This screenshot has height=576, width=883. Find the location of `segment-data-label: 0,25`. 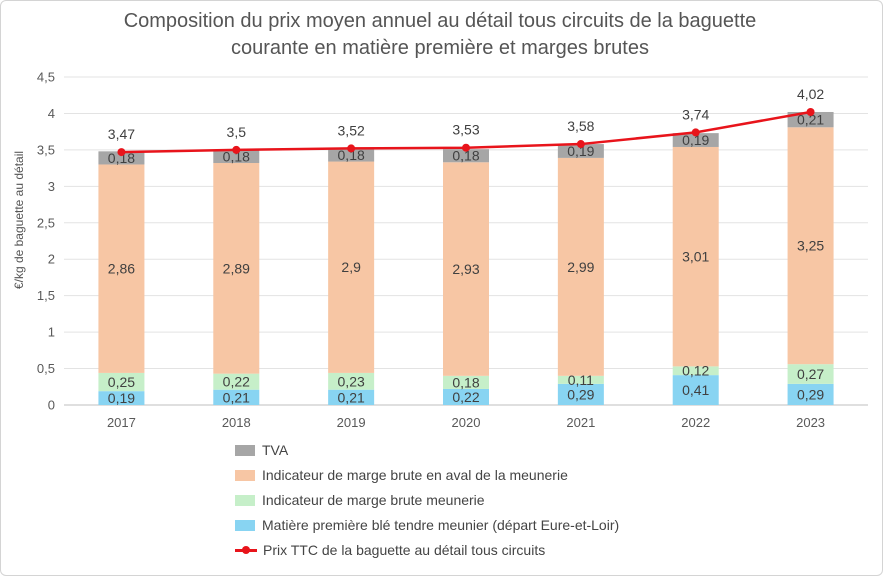

segment-data-label: 0,25 is located at coordinates (121, 382).